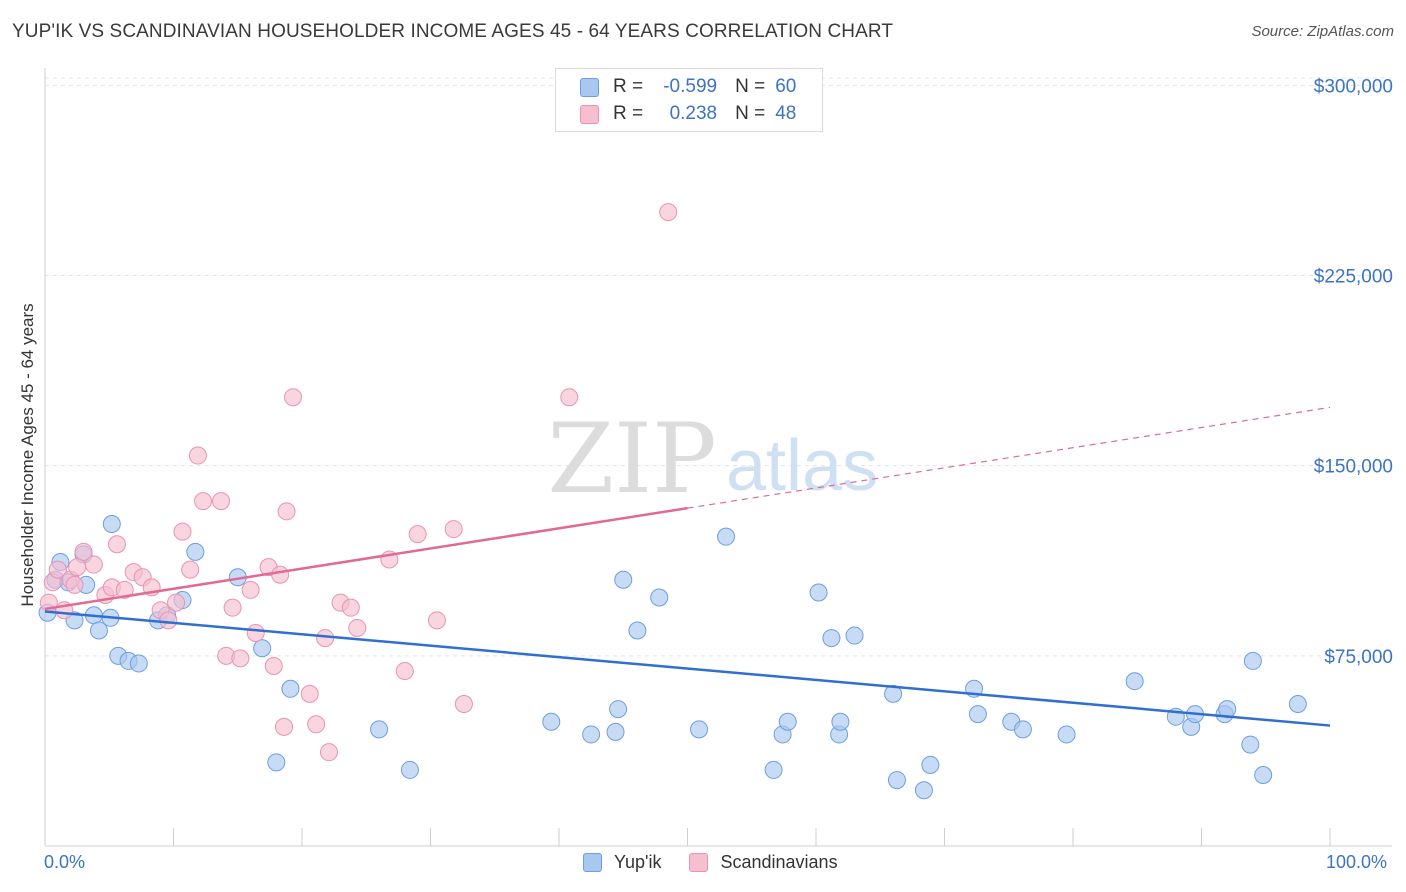  Describe the element at coordinates (65, 862) in the screenshot. I see `x-tick-min: 0.0%` at that location.